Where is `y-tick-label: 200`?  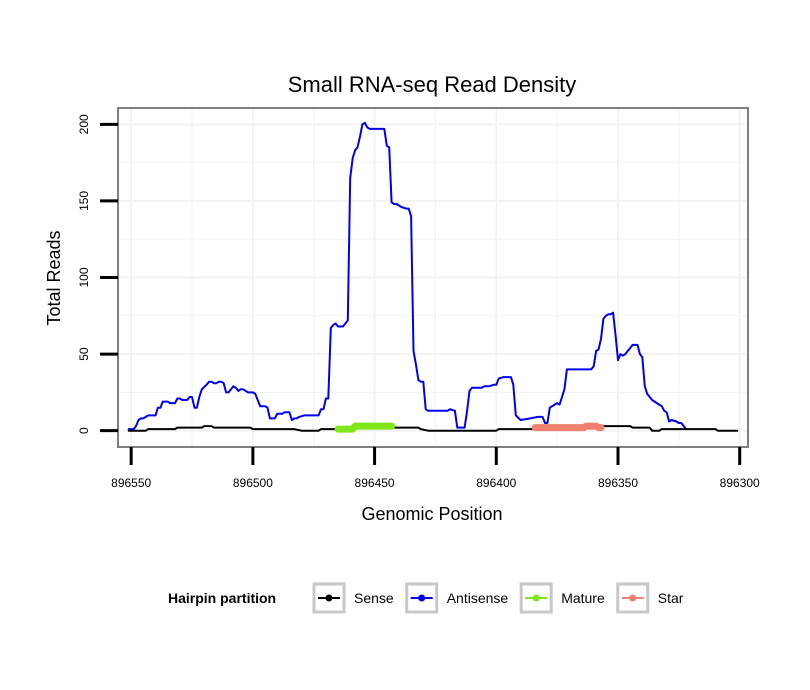 y-tick-label: 200 is located at coordinates (84, 124).